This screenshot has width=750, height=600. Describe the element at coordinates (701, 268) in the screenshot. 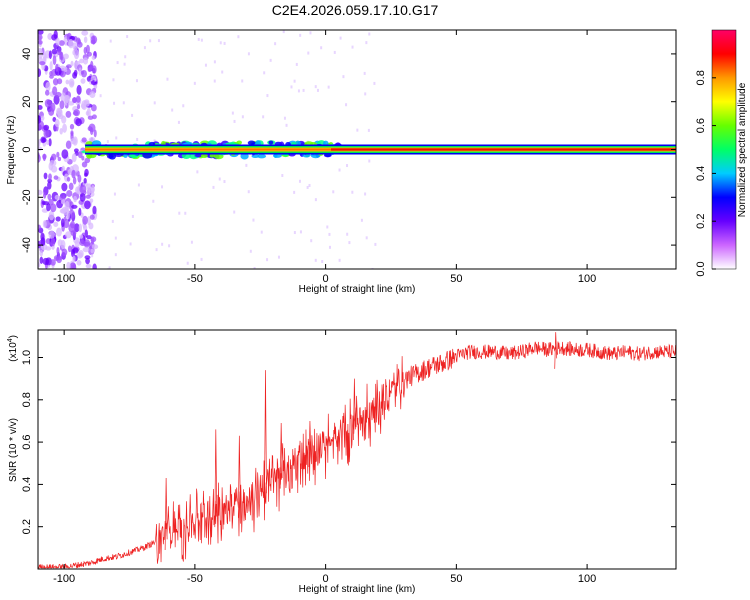

I see `colorbar-tick-label: 0.0` at that location.